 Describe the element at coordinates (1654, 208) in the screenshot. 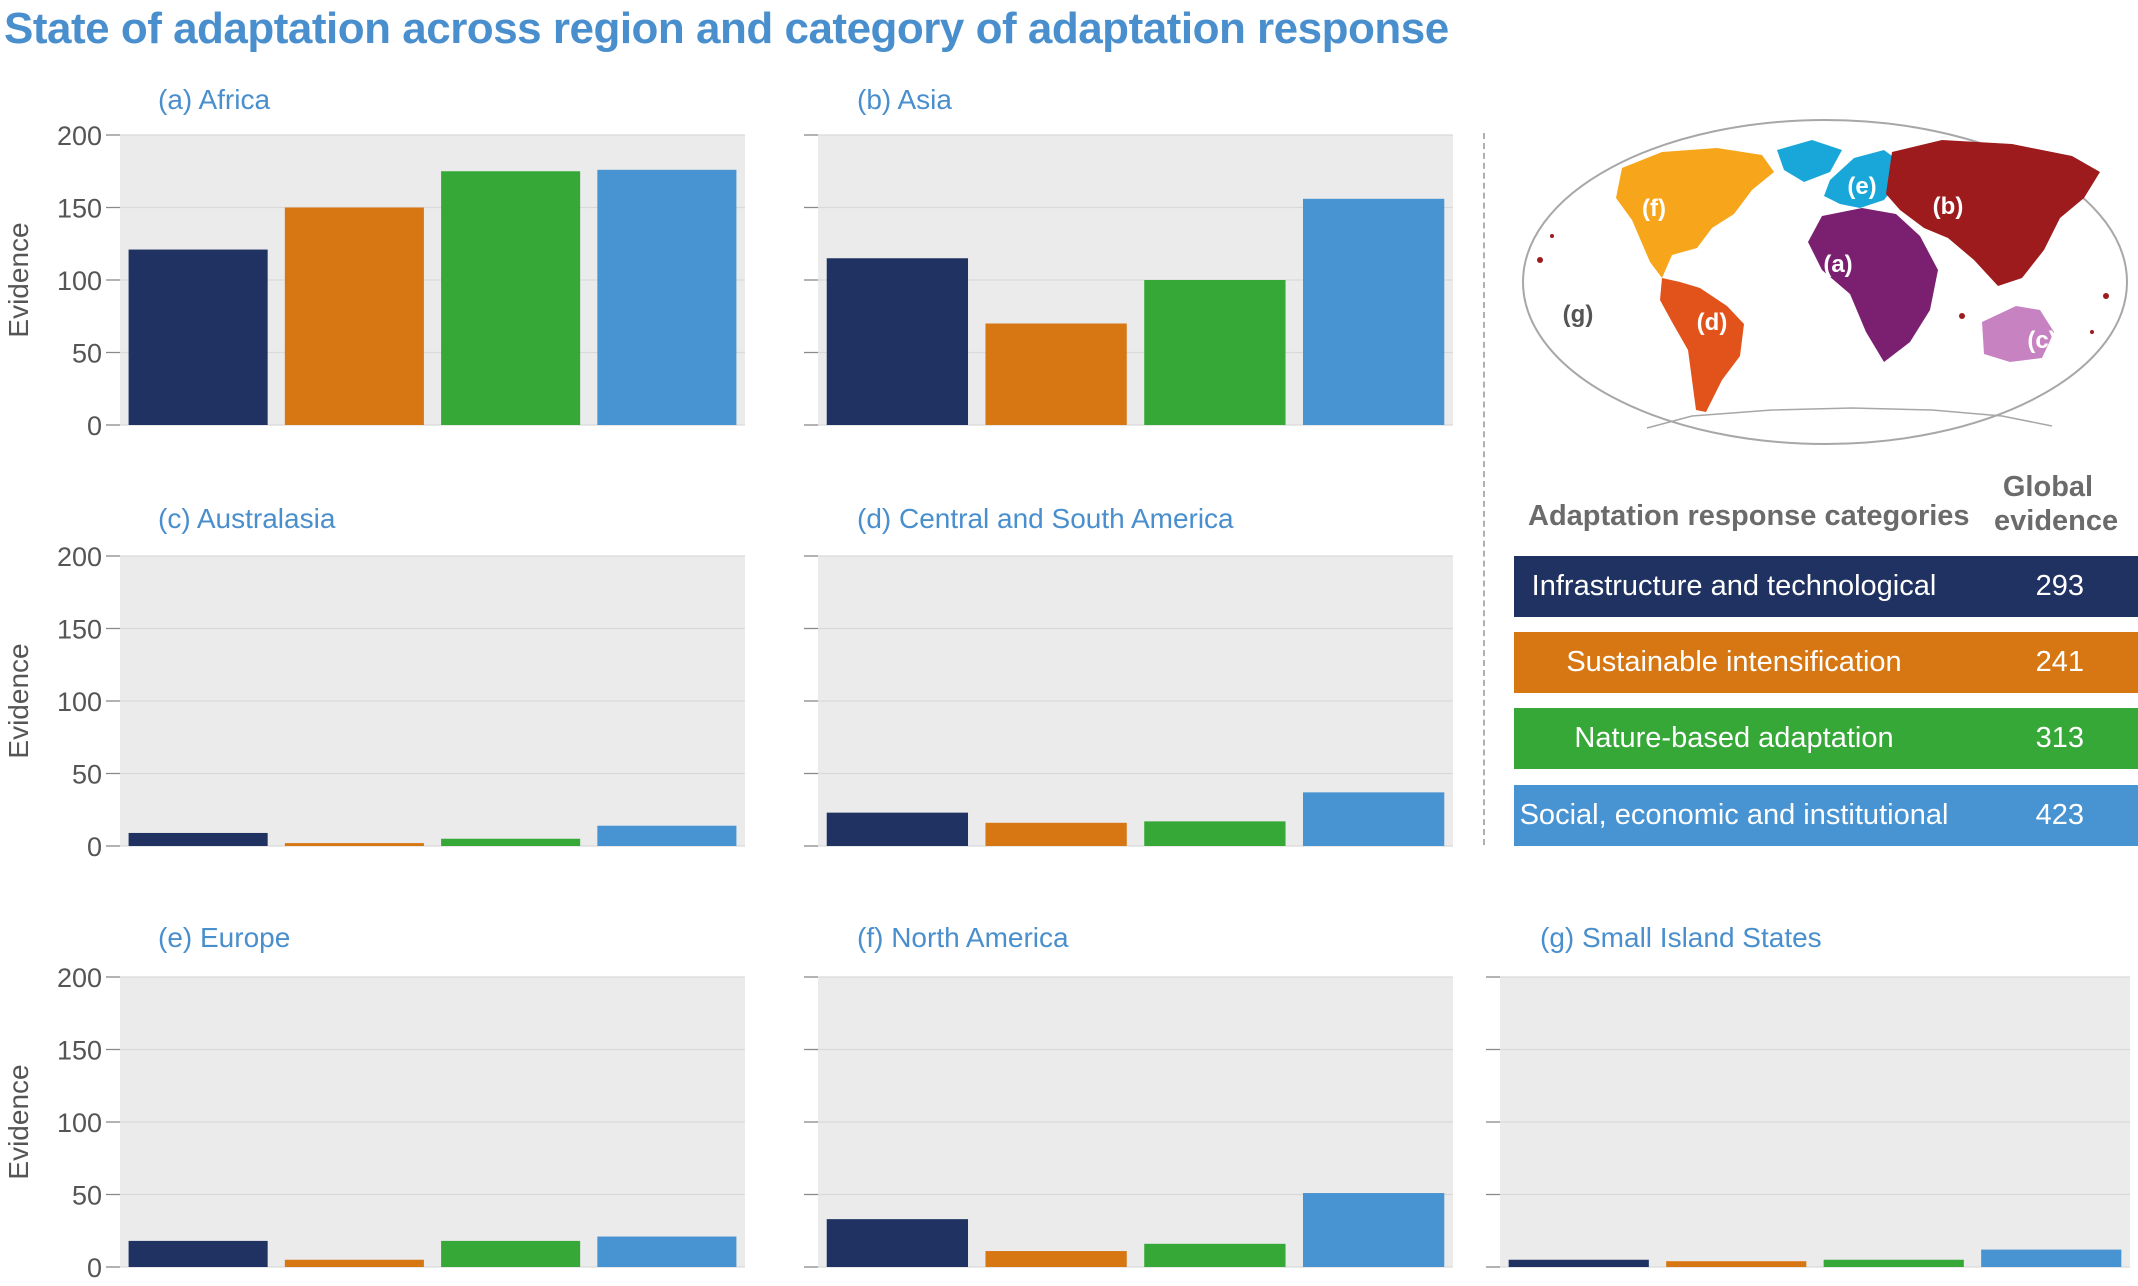

I see `map-label-f: (f)` at that location.